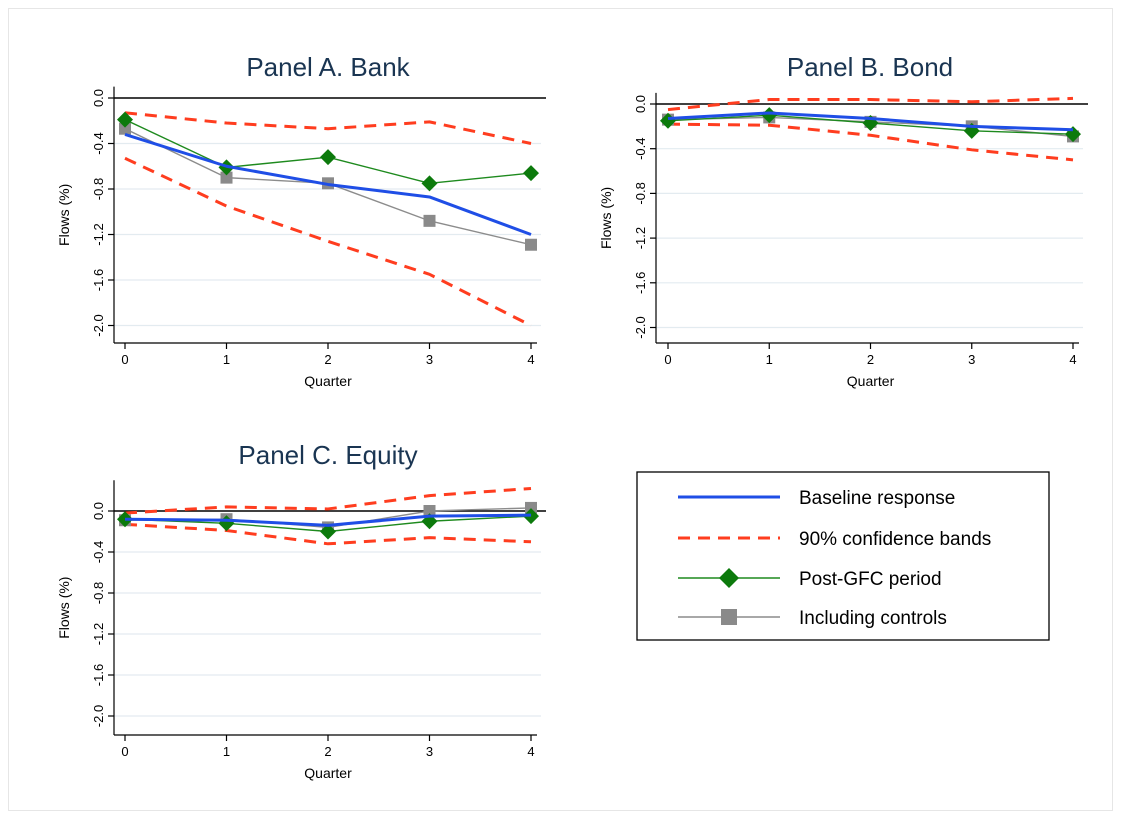 The image size is (1121, 819). I want to click on legend-label: 90% confidence bands, so click(895, 539).